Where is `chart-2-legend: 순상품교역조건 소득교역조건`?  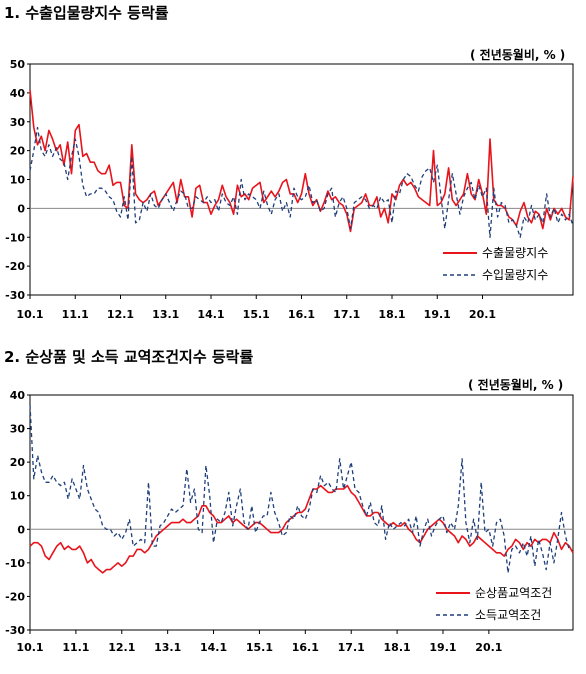
chart-2-legend: 순상품교역조건 소득교역조건 is located at coordinates (494, 604).